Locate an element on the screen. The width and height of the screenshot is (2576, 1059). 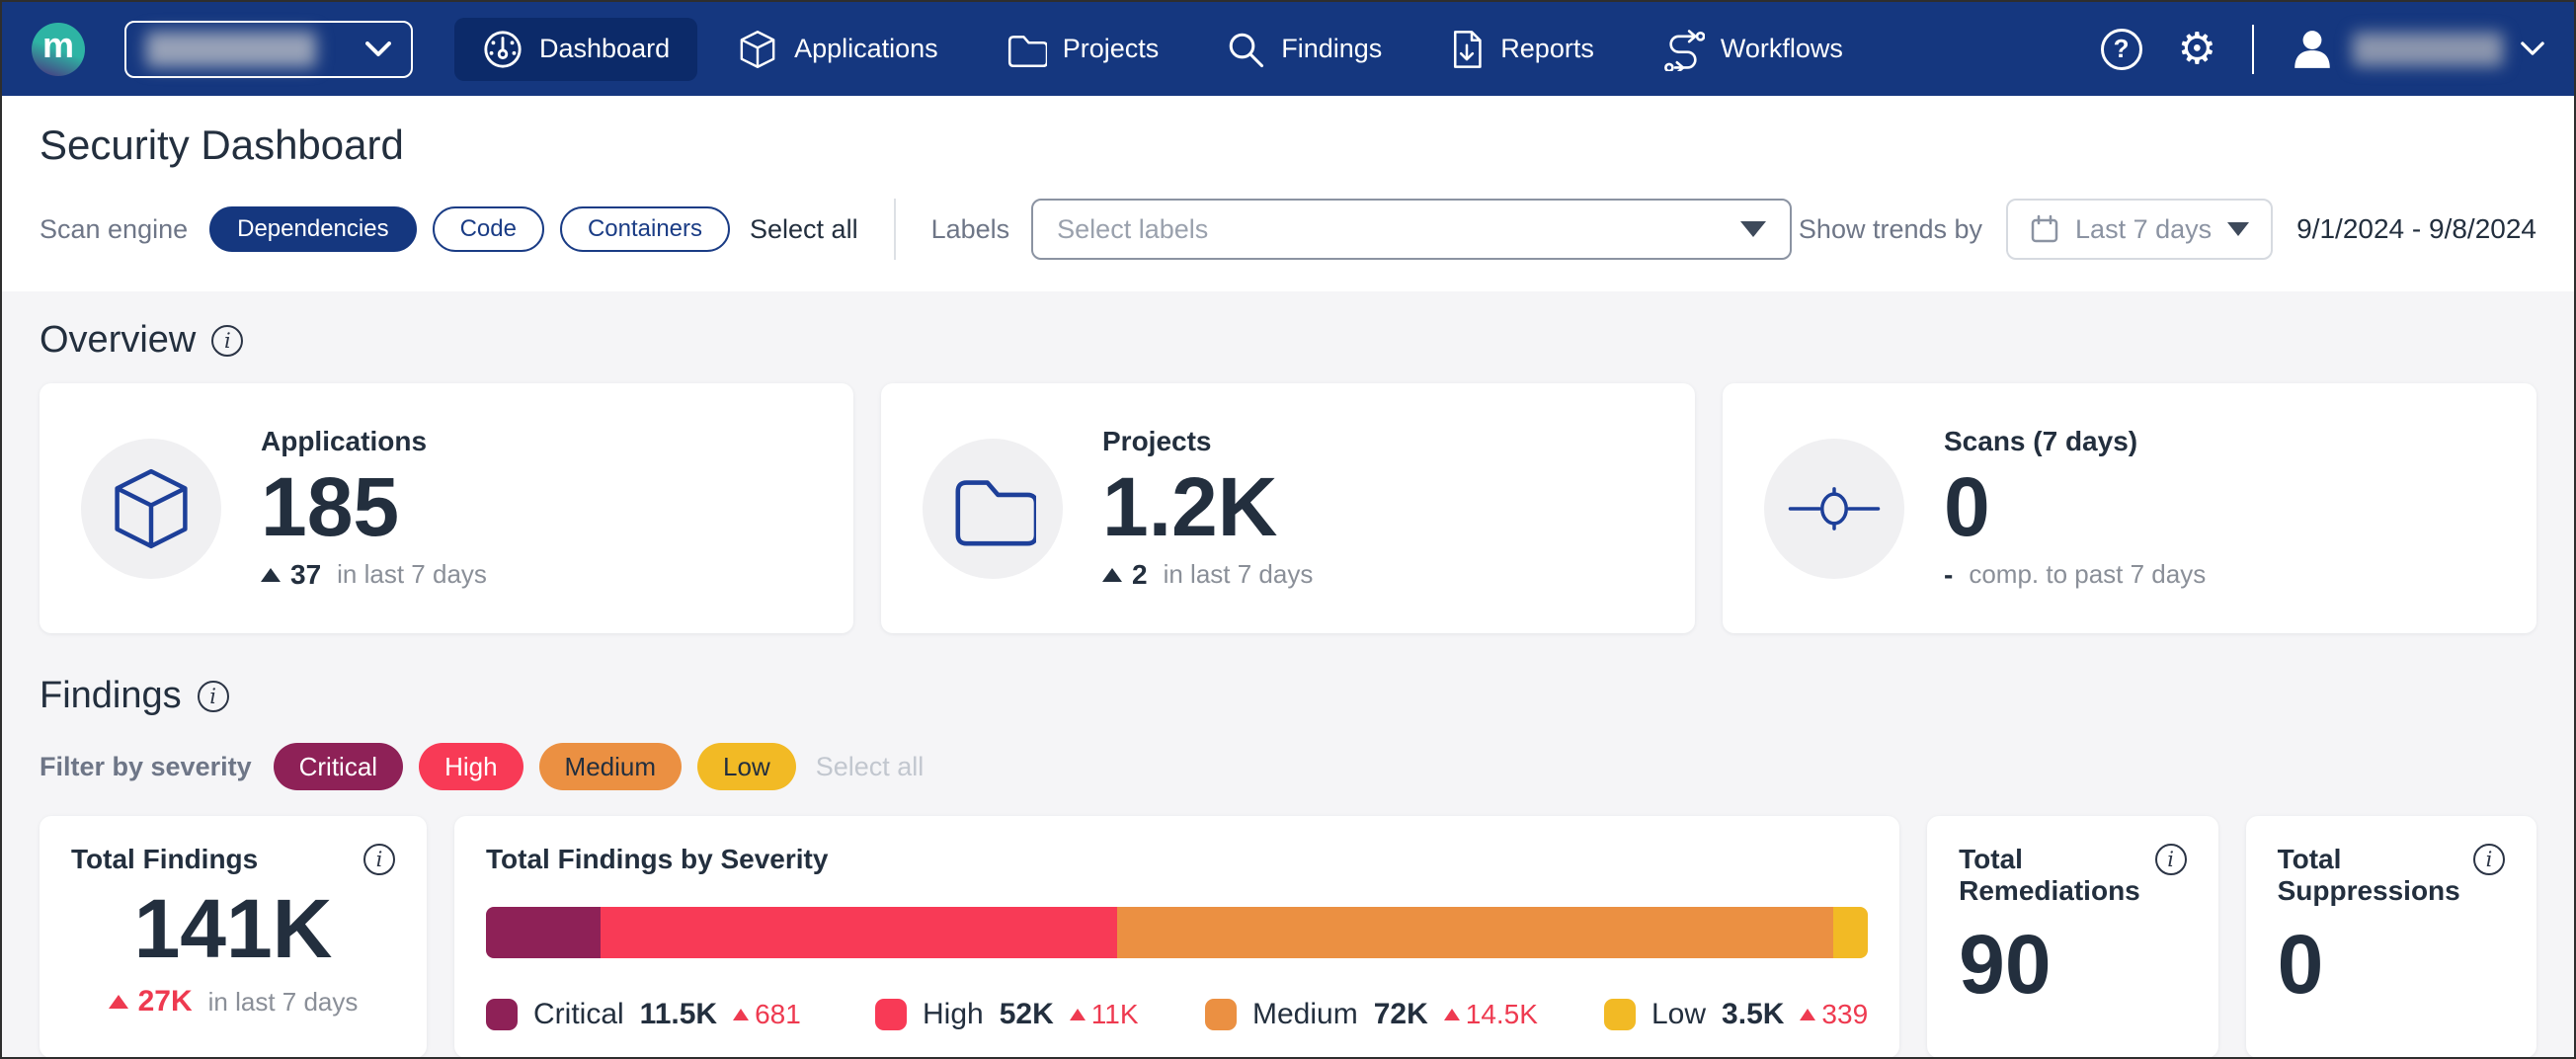
search-icon is located at coordinates (1246, 50).